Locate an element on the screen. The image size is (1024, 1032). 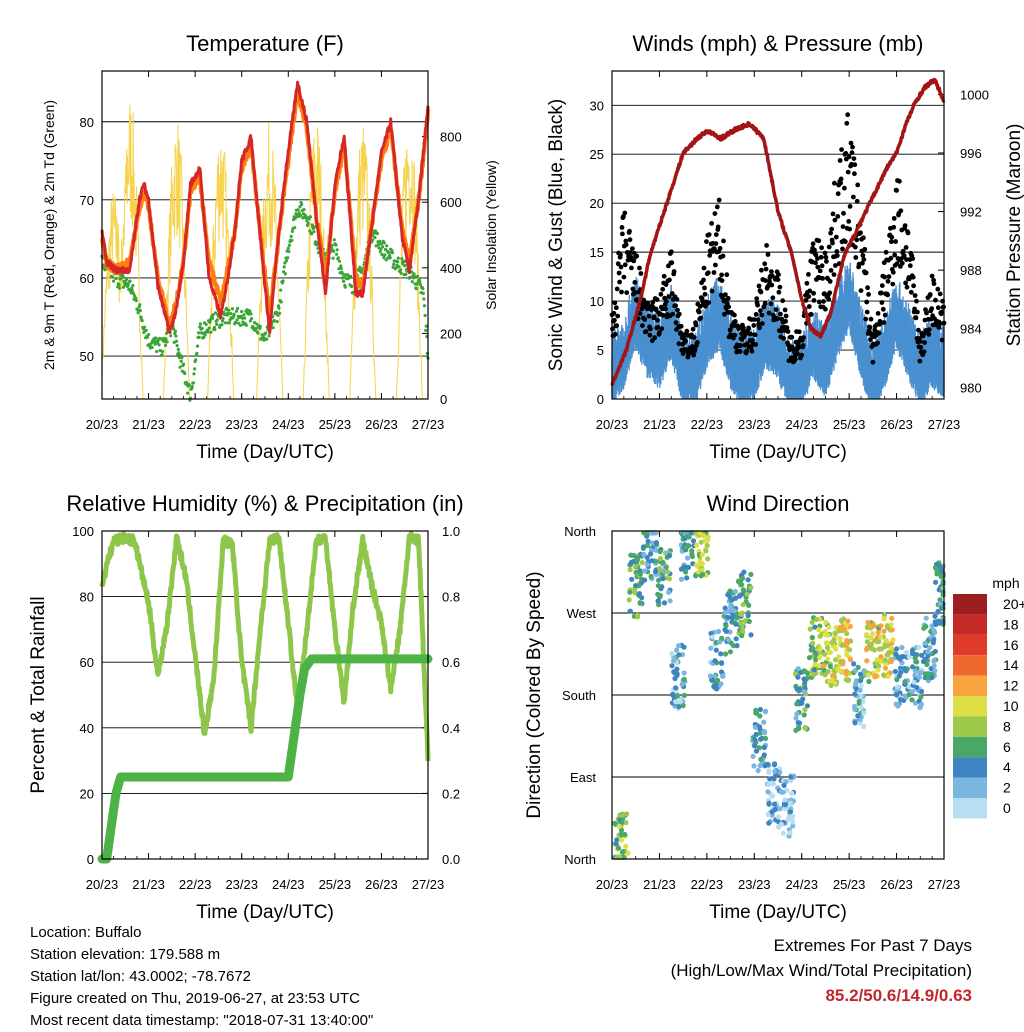
y2-tick-label: 0.8 is located at coordinates (451, 597).